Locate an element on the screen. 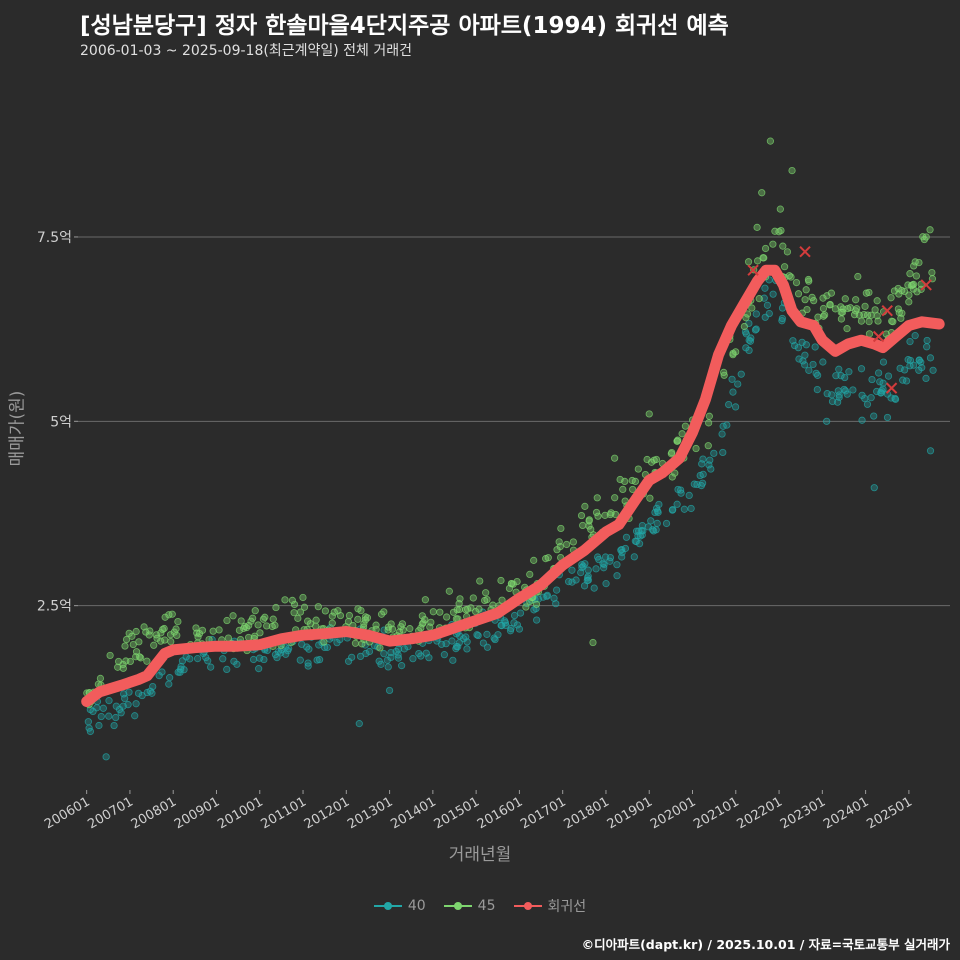 This screenshot has height=960, width=960. x-tick-label: 202501 is located at coordinates (889, 813).